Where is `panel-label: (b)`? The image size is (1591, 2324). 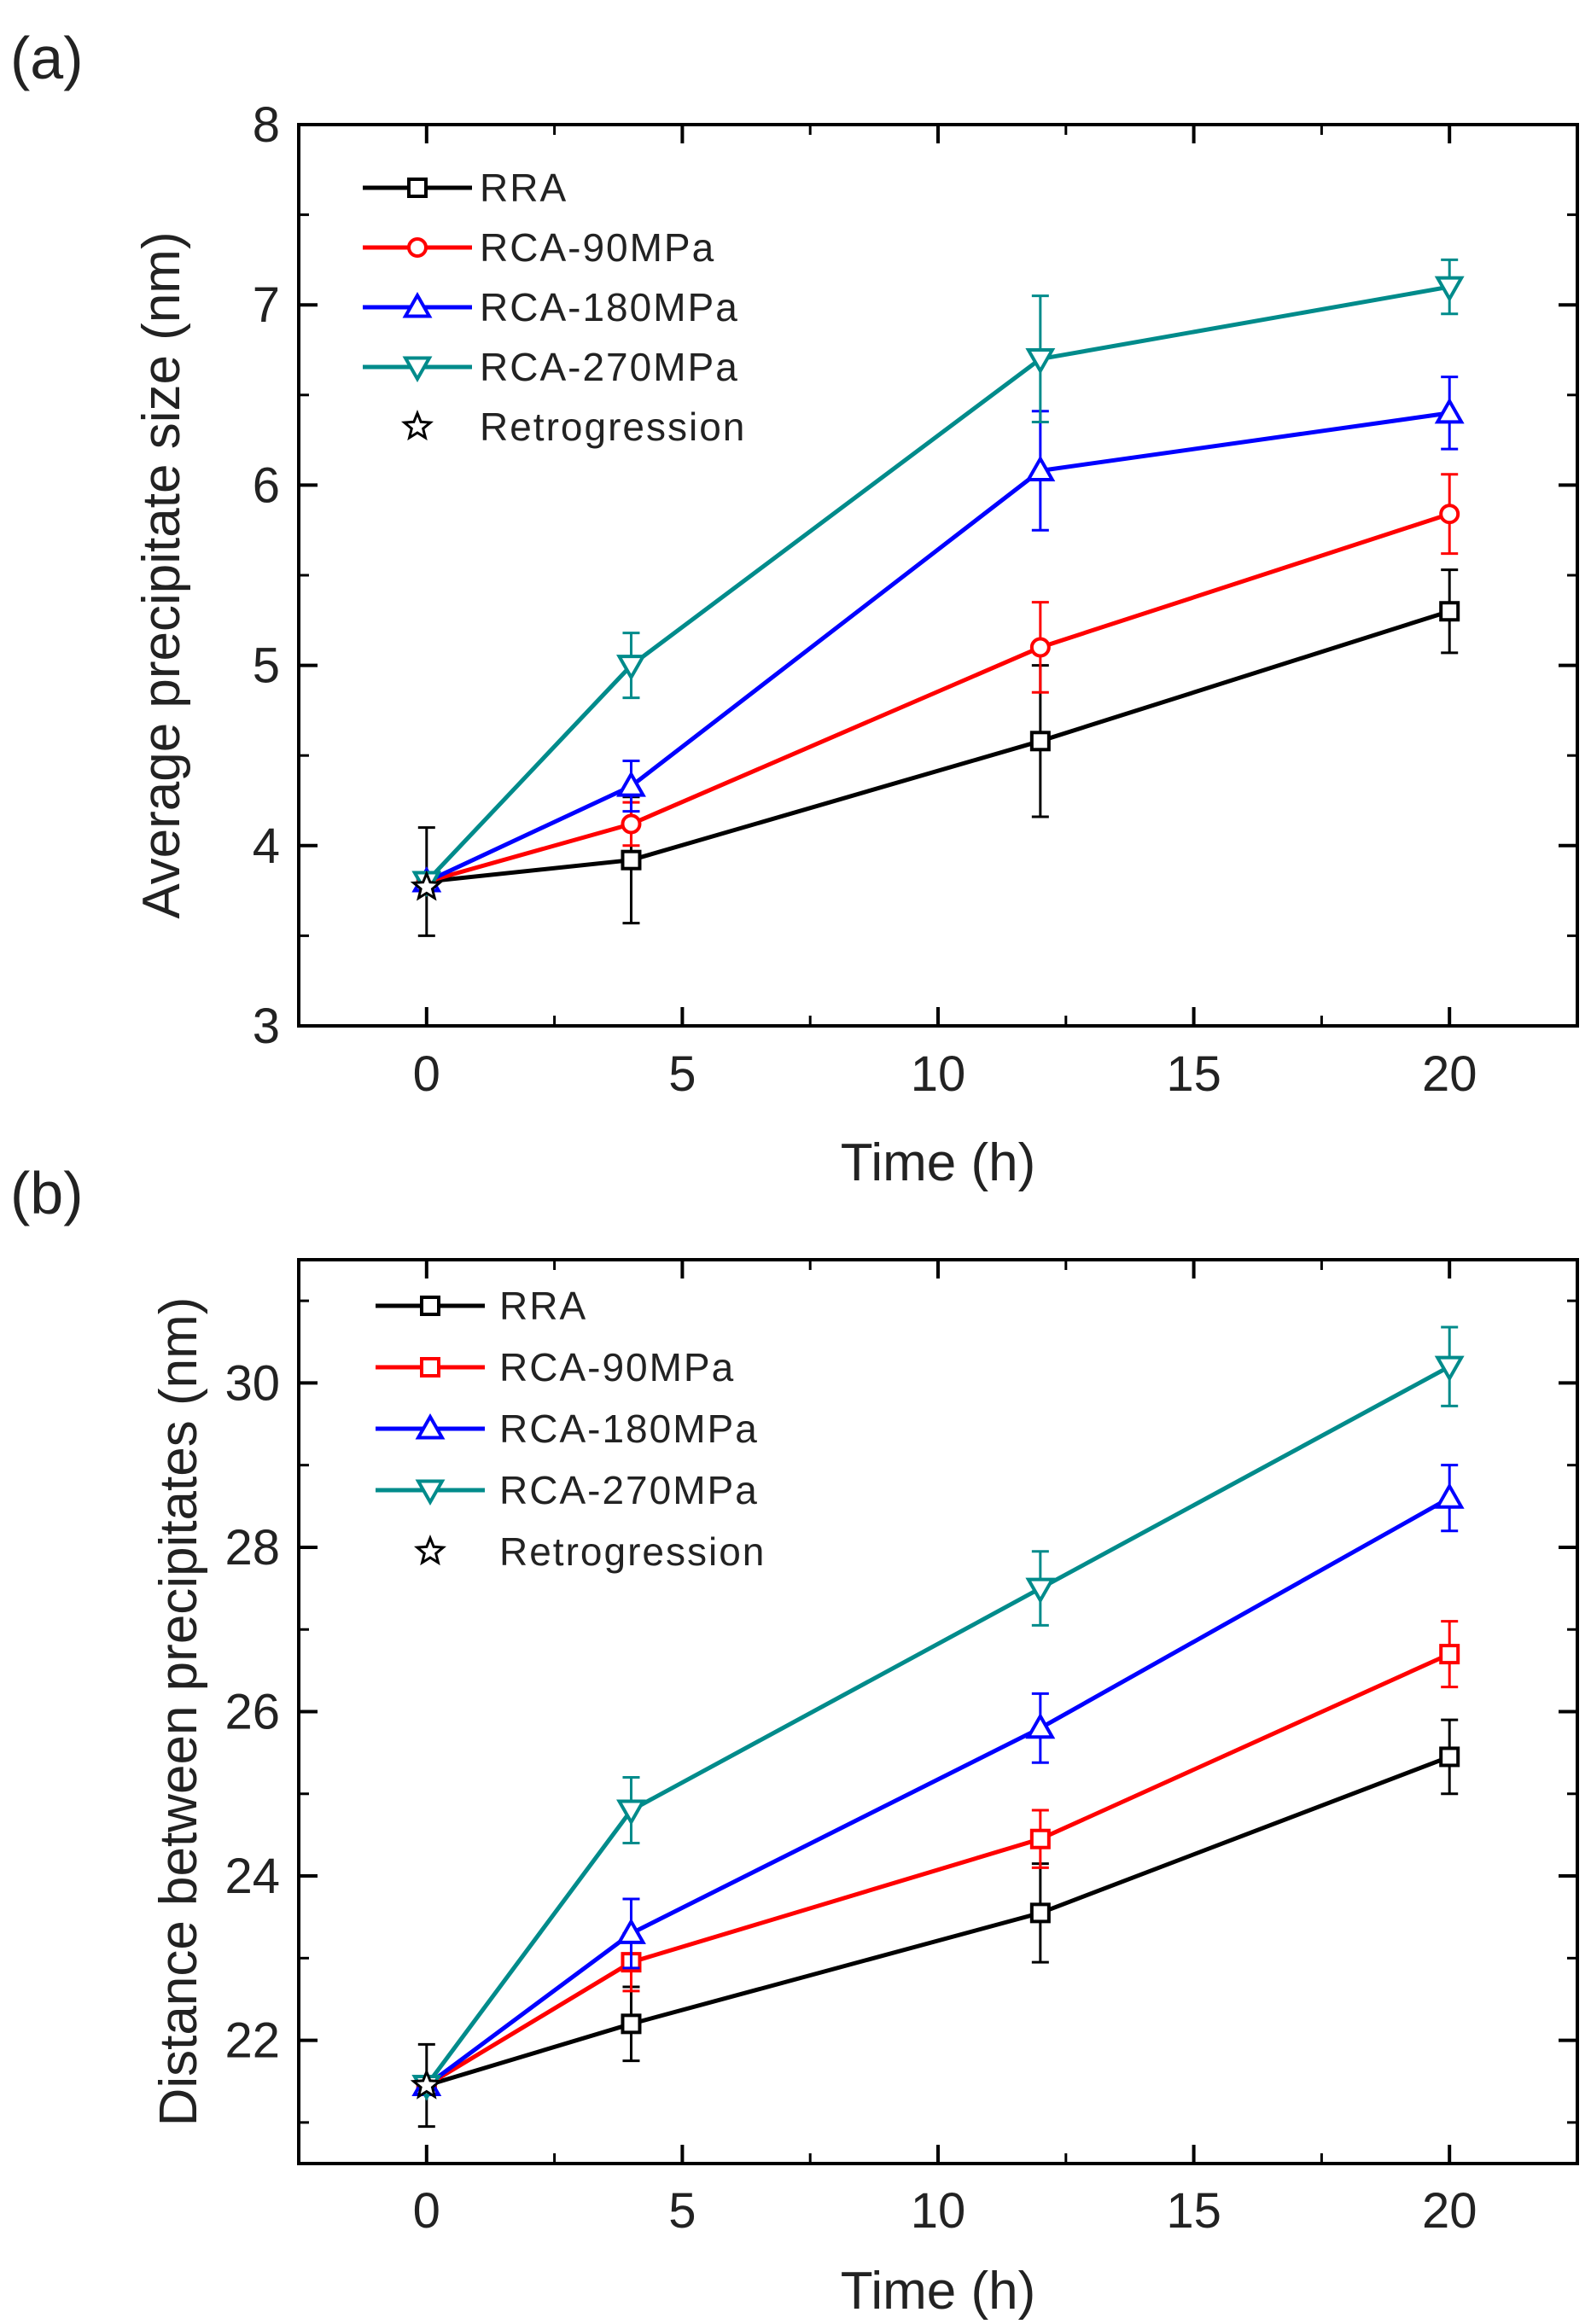 panel-label: (b) is located at coordinates (47, 1193).